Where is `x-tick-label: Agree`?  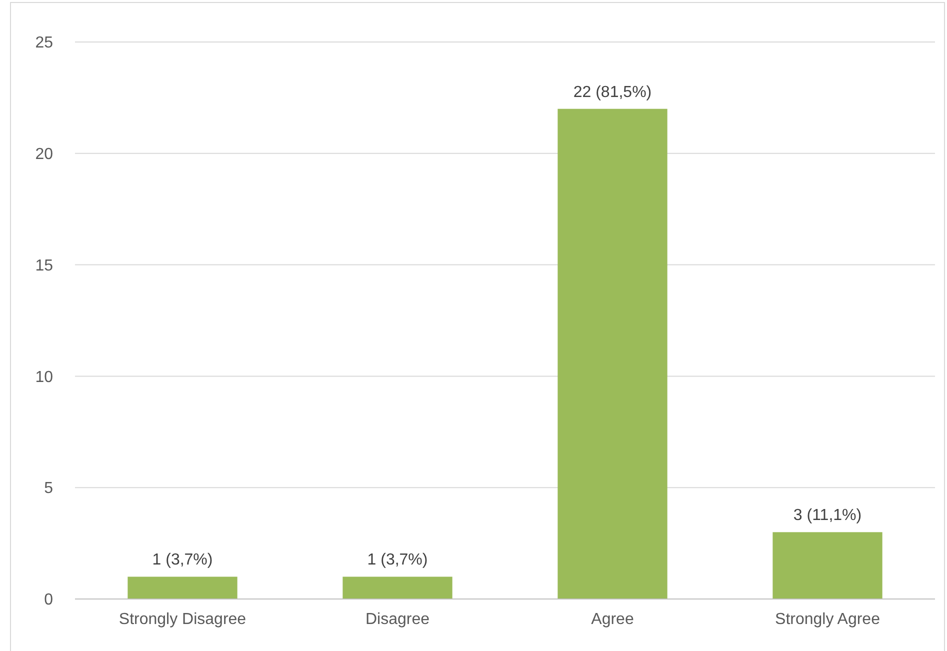
x-tick-label: Agree is located at coordinates (612, 619).